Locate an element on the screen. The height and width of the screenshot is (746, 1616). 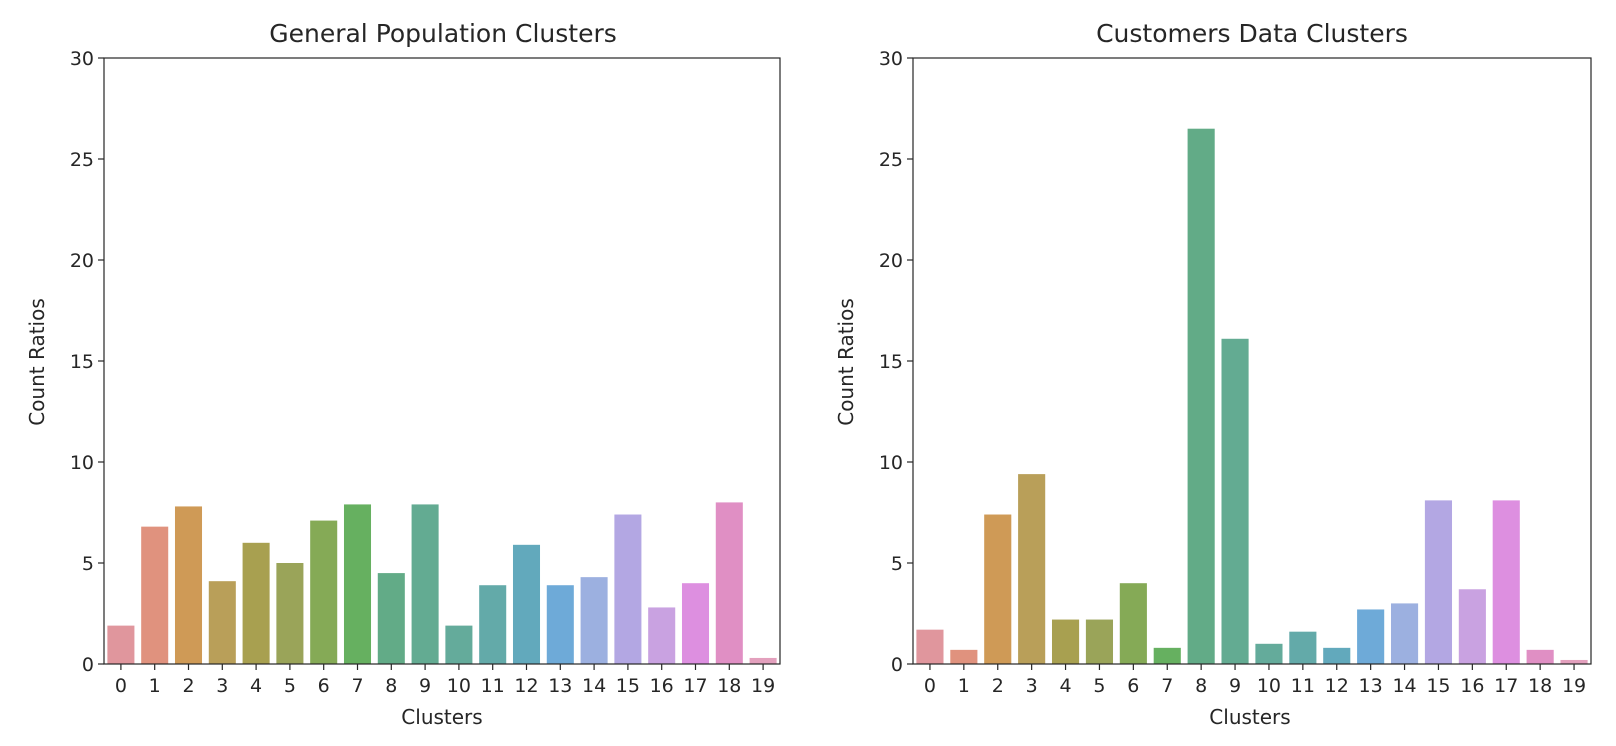
y-tick-label: 20 is located at coordinates (82, 261).